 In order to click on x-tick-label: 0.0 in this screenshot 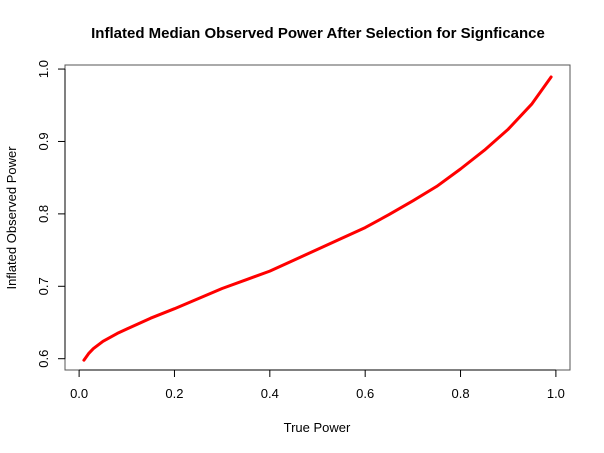, I will do `click(79, 393)`.